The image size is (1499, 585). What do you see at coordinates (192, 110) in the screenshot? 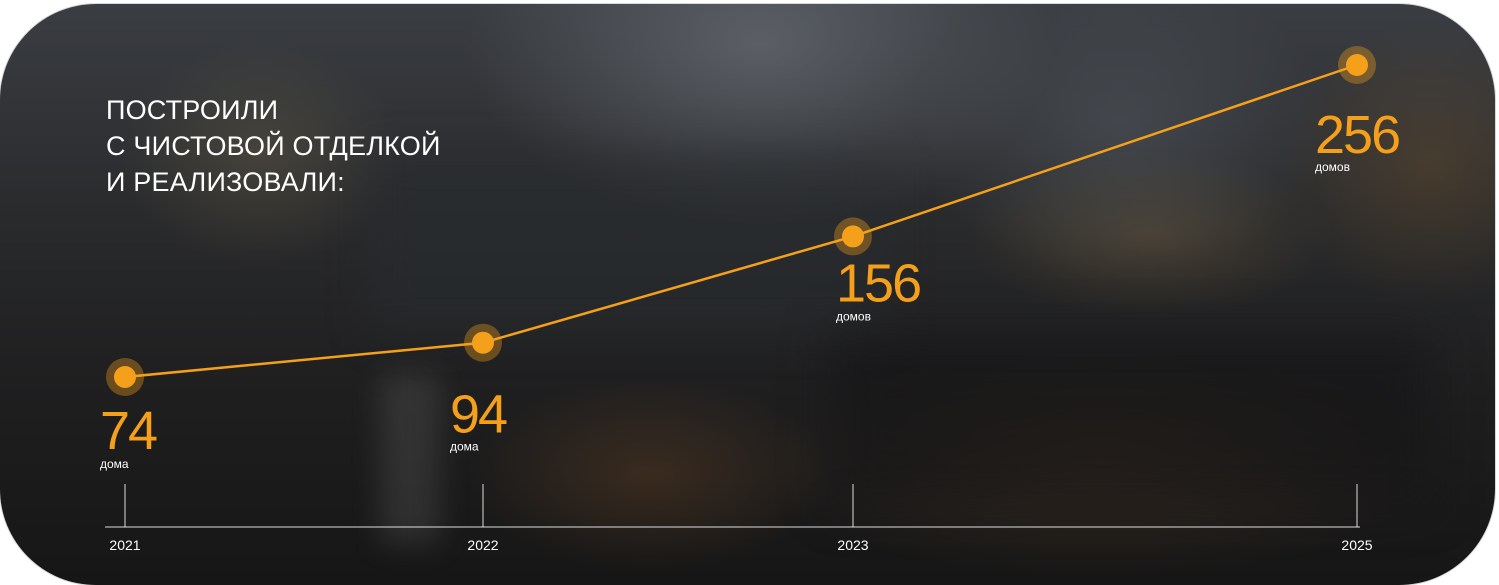
I see `heading-line-1: ПОСТРОИЛИ` at bounding box center [192, 110].